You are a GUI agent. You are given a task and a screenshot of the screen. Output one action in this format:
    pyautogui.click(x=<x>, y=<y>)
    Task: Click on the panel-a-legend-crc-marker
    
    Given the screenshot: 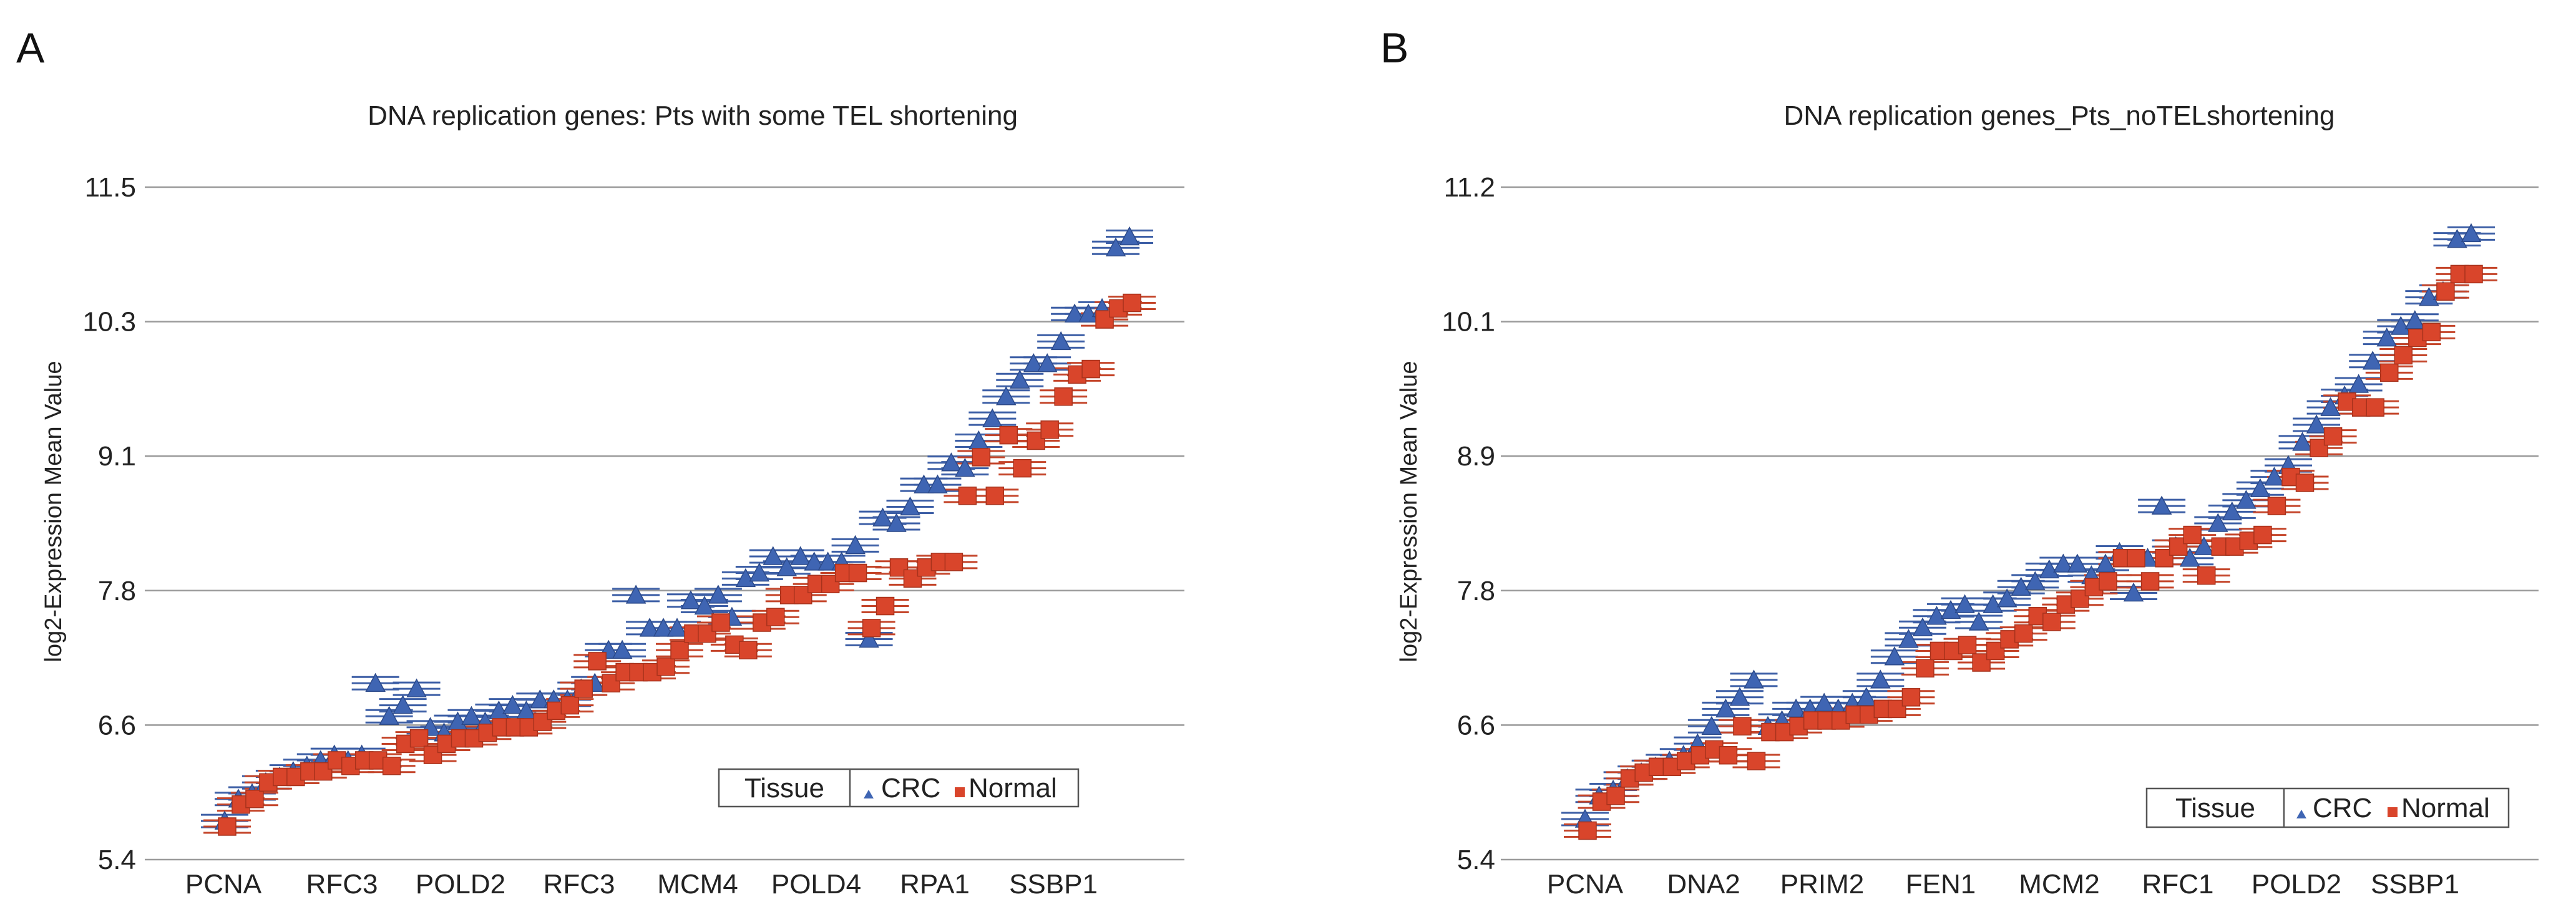 What is the action you would take?
    pyautogui.click(x=869, y=794)
    